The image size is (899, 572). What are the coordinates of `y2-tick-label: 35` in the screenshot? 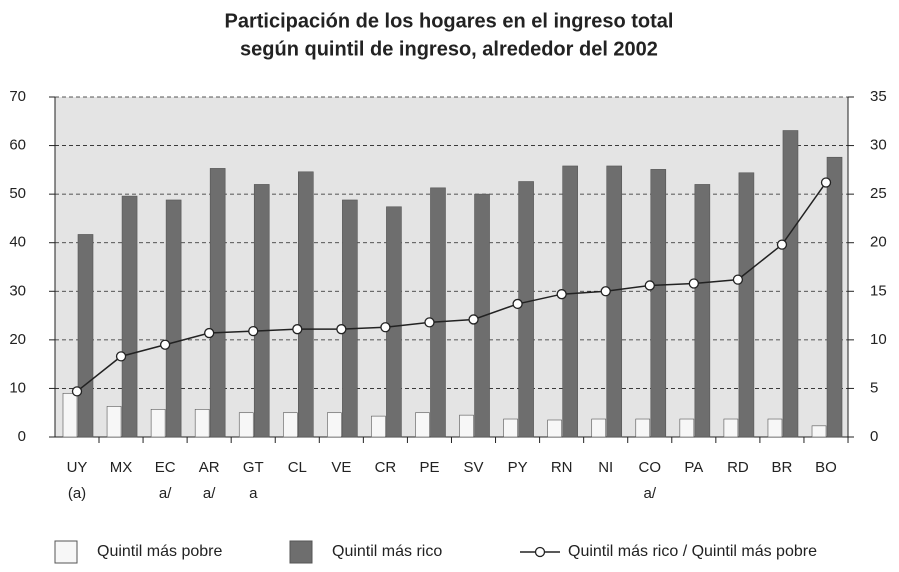 It's located at (878, 96).